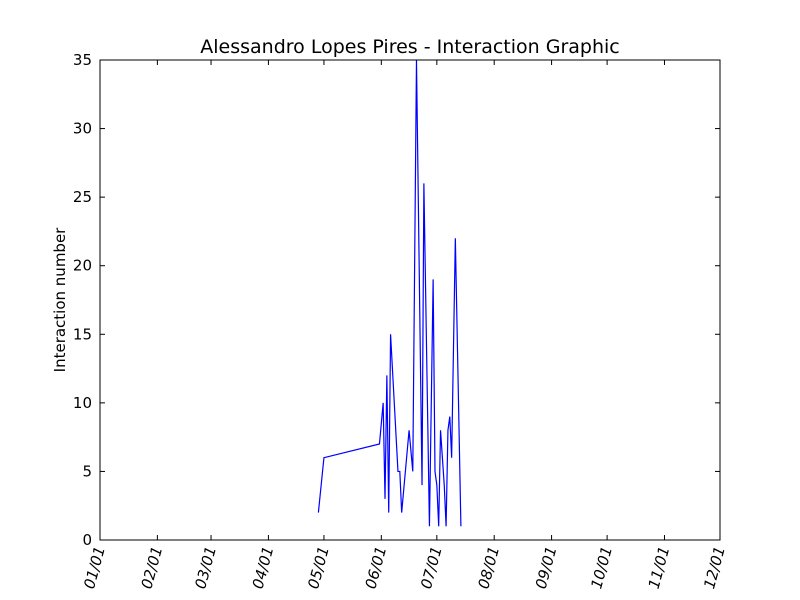 This screenshot has width=800, height=600. I want to click on x-tick-label: 12/01, so click(714, 567).